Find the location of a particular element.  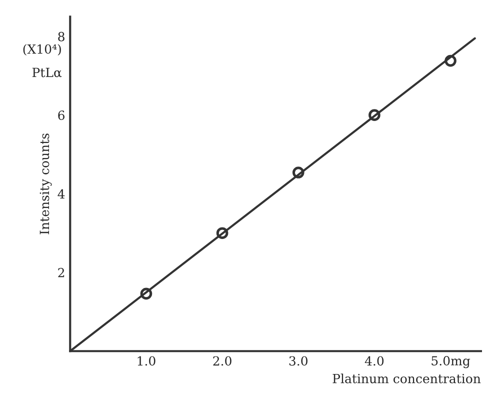

x-tick-label: 3.0 is located at coordinates (298, 361).